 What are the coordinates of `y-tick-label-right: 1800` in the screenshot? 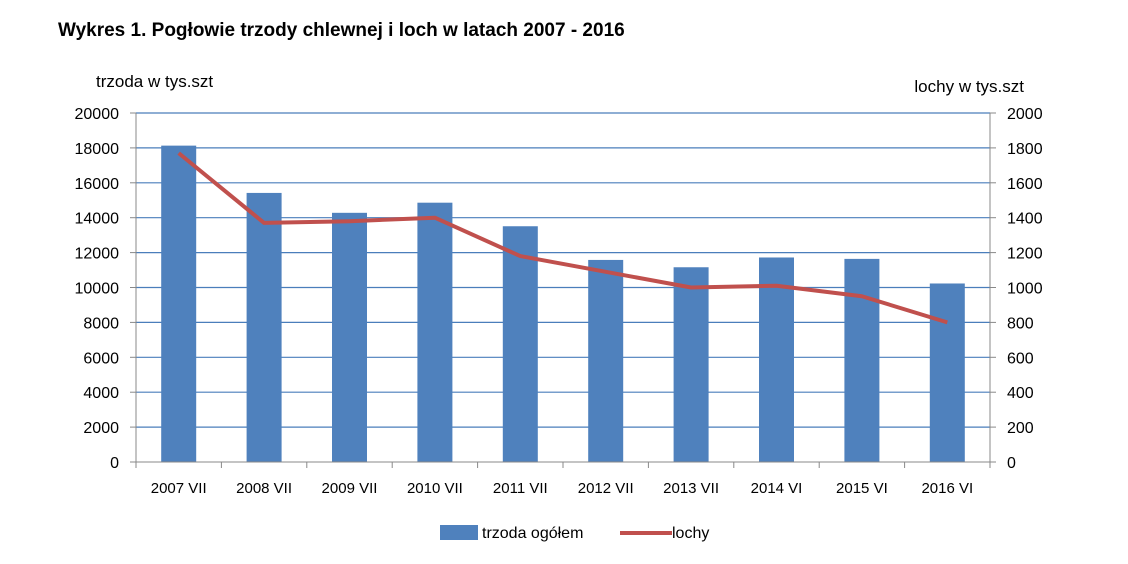 It's located at (1025, 149).